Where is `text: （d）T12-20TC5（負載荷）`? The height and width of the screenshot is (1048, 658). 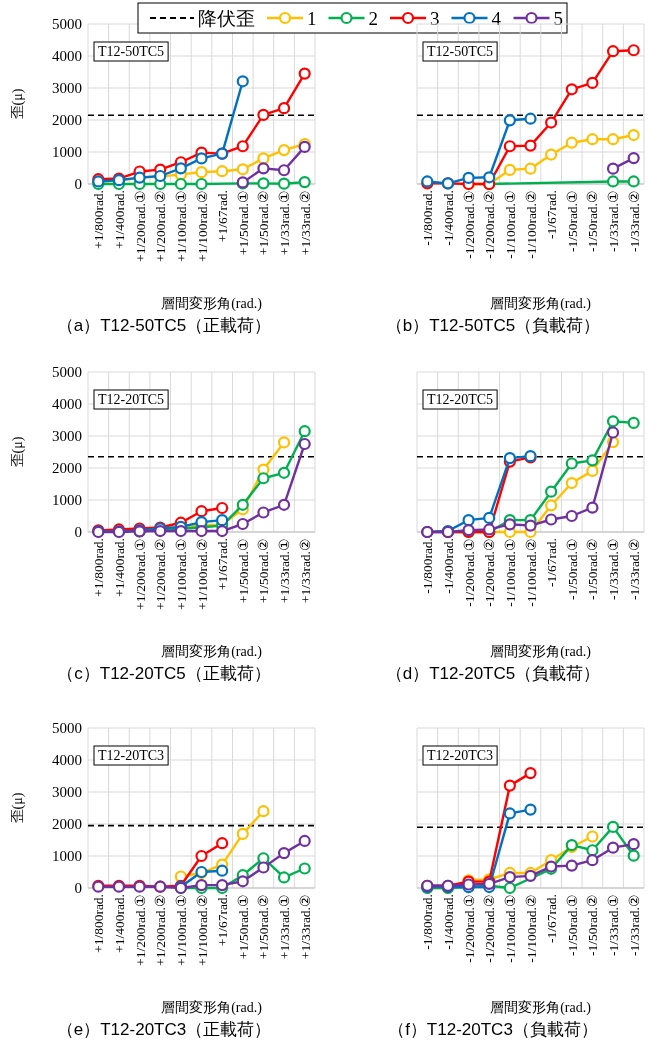 text: （d）T12-20TC5（負載荷） is located at coordinates (493, 673).